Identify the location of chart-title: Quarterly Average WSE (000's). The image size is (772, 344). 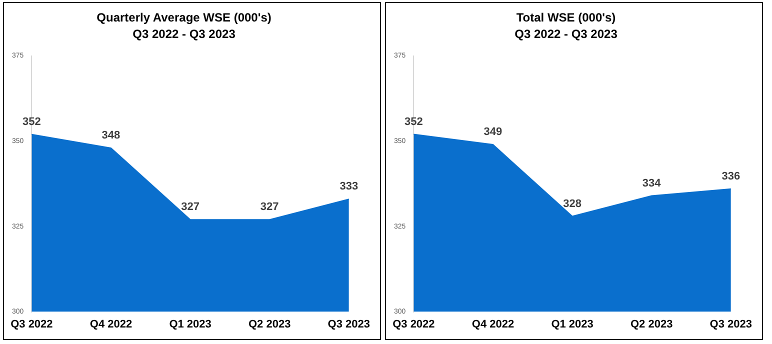
(184, 17).